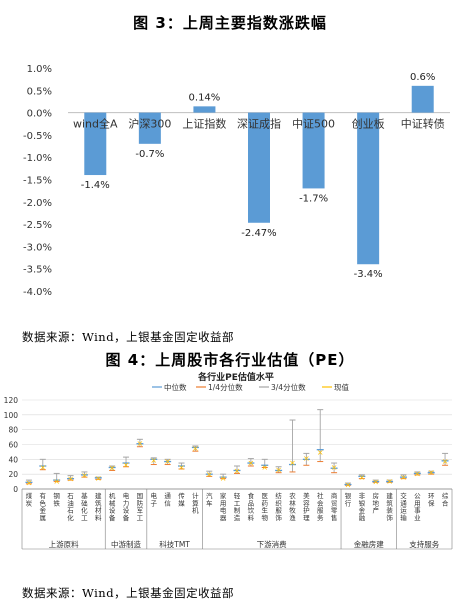 This screenshot has width=460, height=607. Describe the element at coordinates (37, 181) in the screenshot. I see `y-tick-label: -1.5%` at that location.